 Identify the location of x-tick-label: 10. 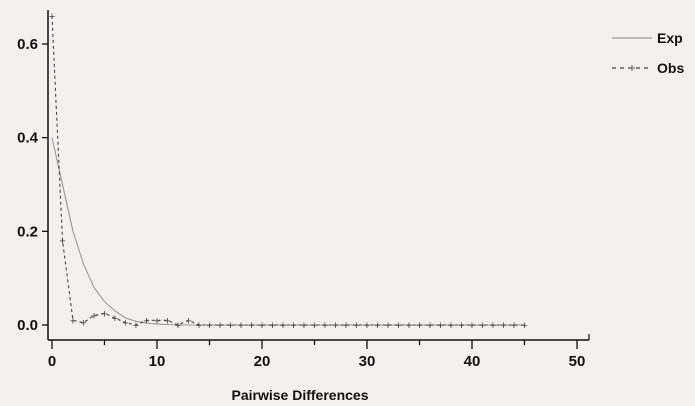
(157, 361).